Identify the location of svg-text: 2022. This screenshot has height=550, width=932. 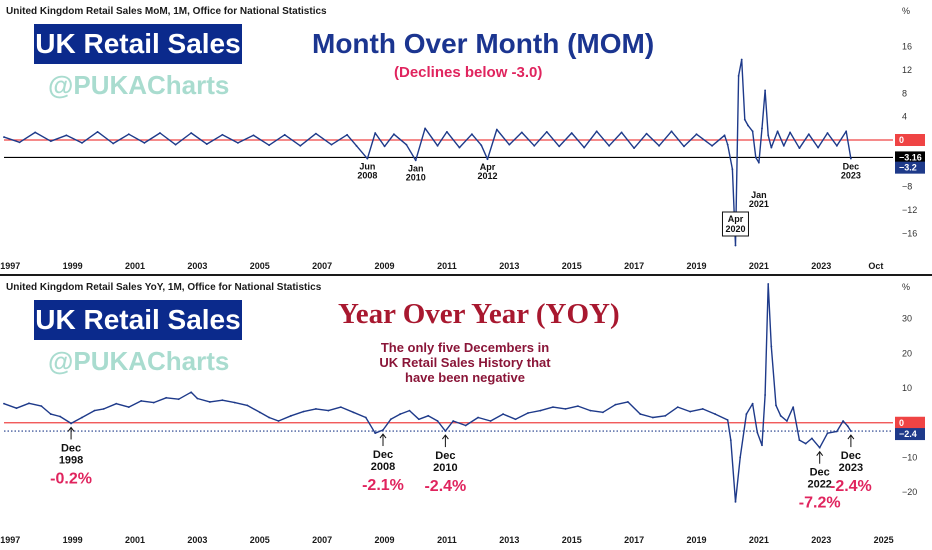
(819, 485).